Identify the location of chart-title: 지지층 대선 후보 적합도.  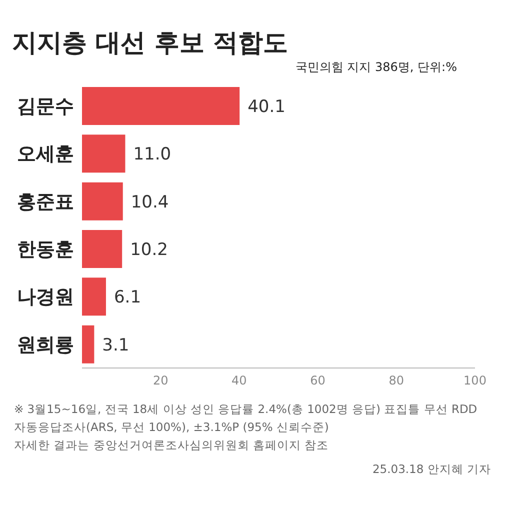
(150, 43).